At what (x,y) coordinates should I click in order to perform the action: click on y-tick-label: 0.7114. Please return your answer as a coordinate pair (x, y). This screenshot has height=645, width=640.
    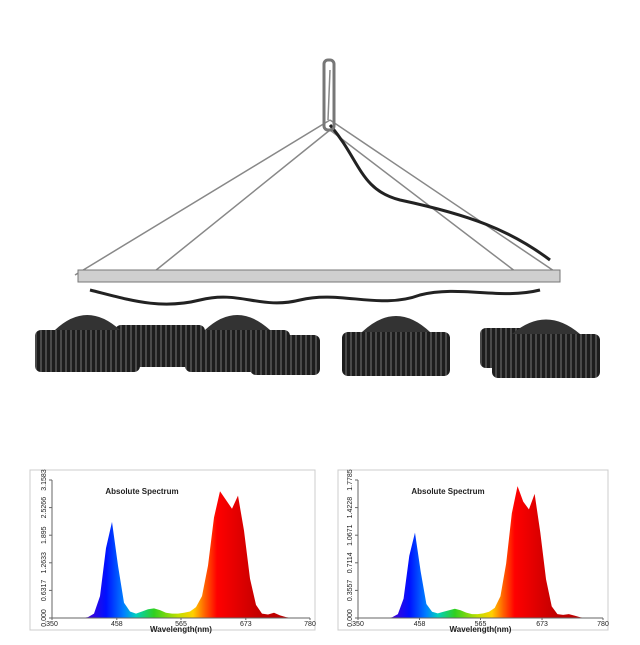
    Looking at the image, I should click on (350, 562).